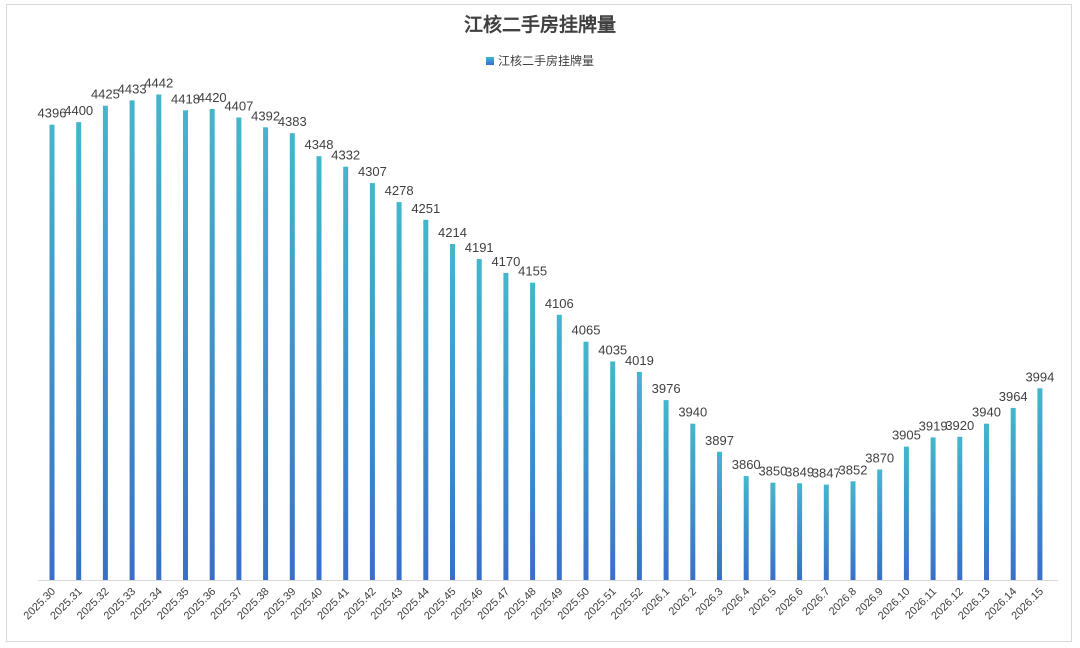  I want to click on legend-label: 江核二手房挂牌量, so click(545, 61).